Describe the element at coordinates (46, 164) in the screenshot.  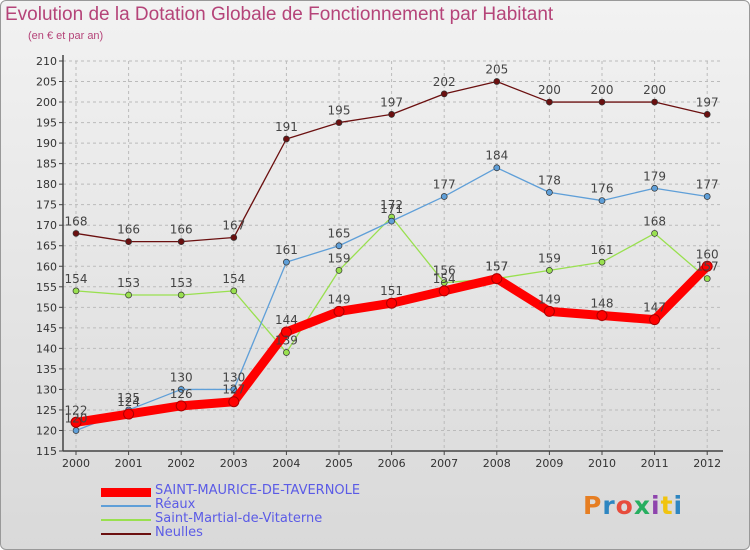
I see `y-tick-label: 185` at that location.